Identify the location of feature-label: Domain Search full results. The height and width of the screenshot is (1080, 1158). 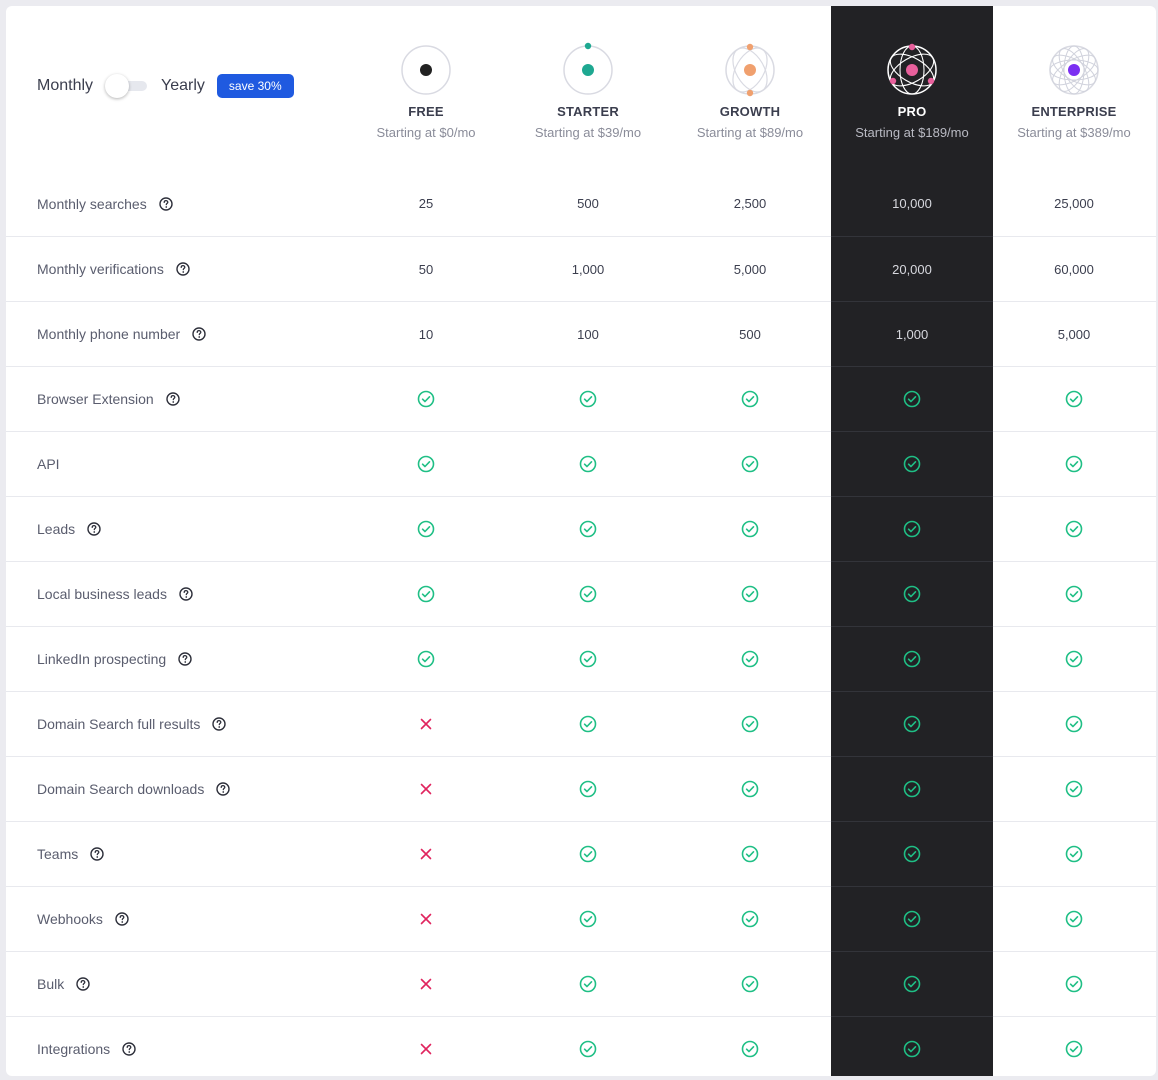
(119, 724).